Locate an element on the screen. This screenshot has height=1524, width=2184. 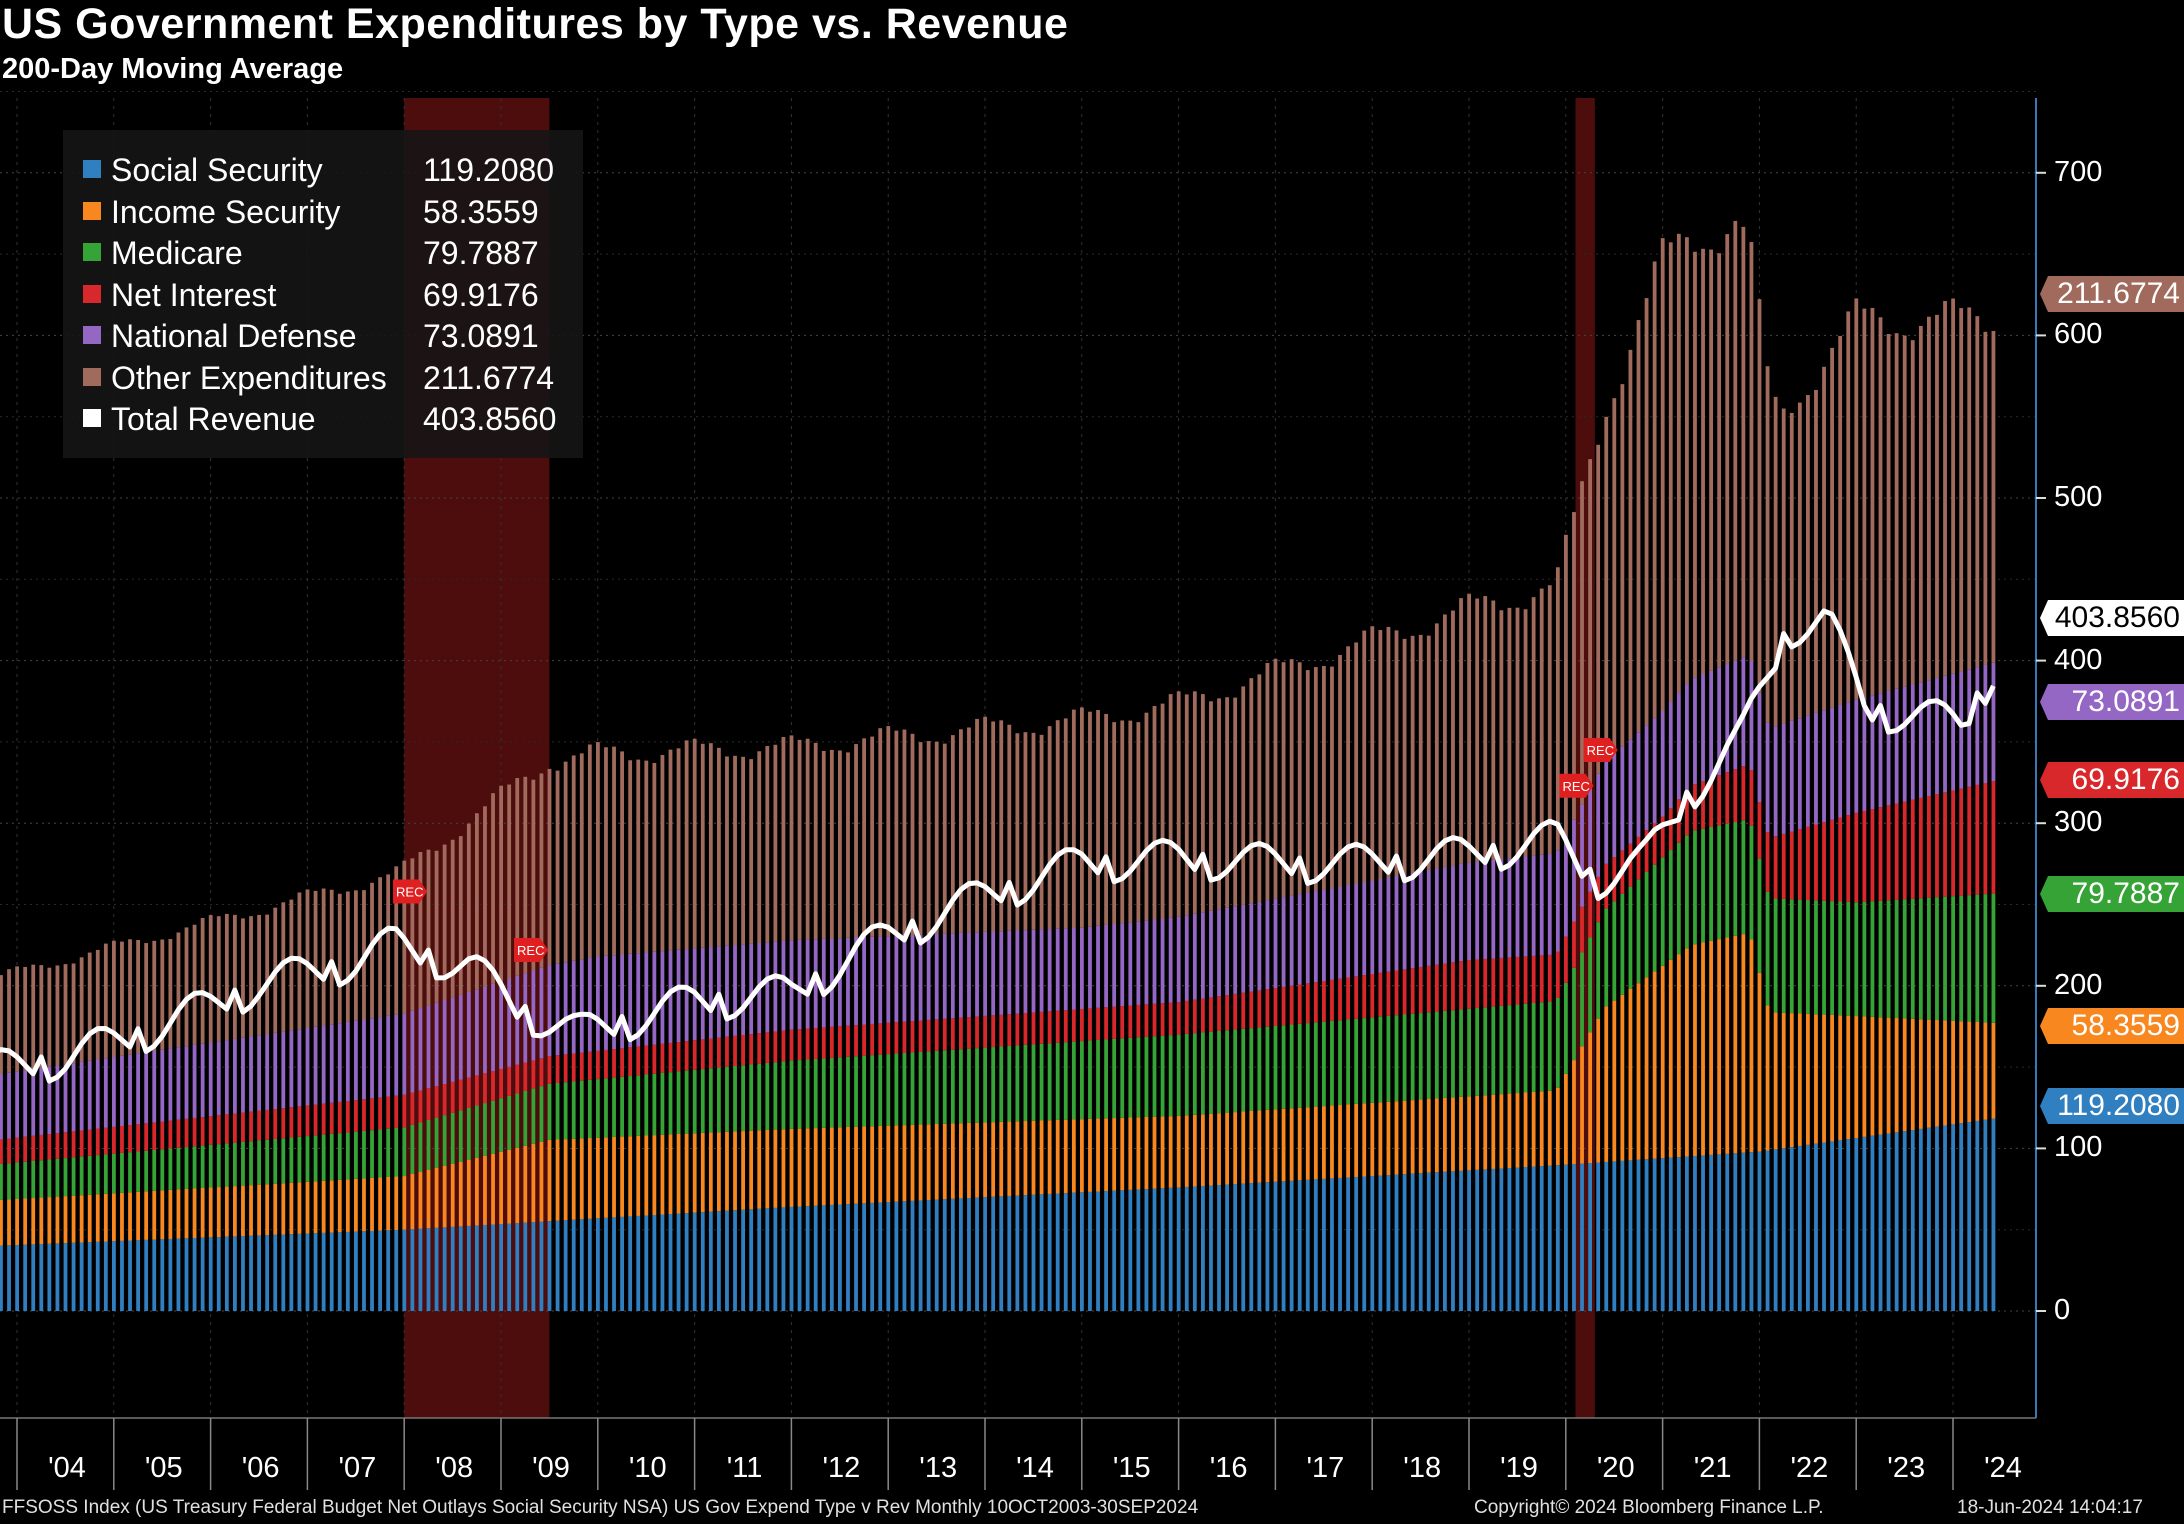
y-tick-label: 0 is located at coordinates (2062, 1310).